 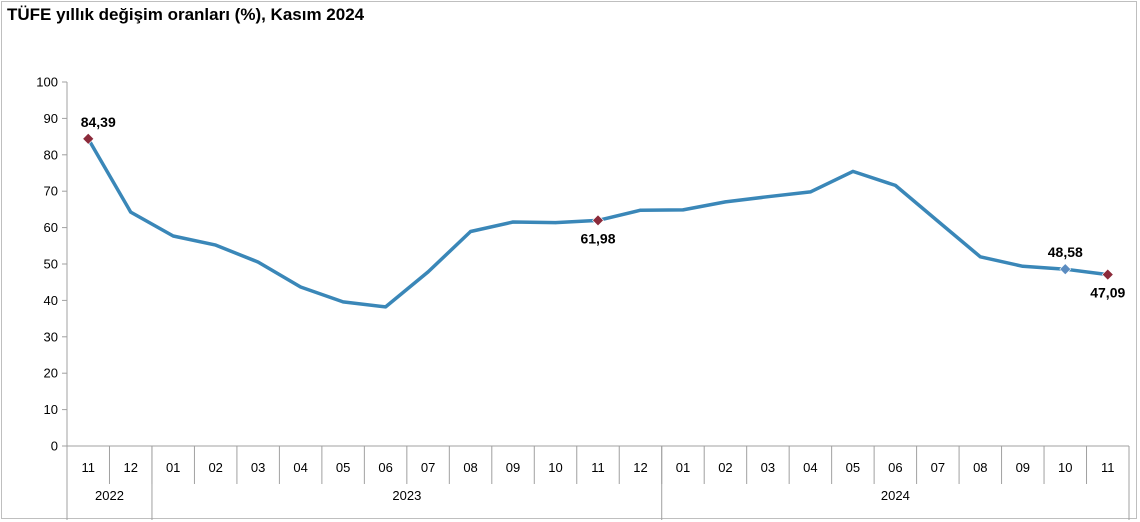 I want to click on y-tick-label: 90, so click(x=51, y=118).